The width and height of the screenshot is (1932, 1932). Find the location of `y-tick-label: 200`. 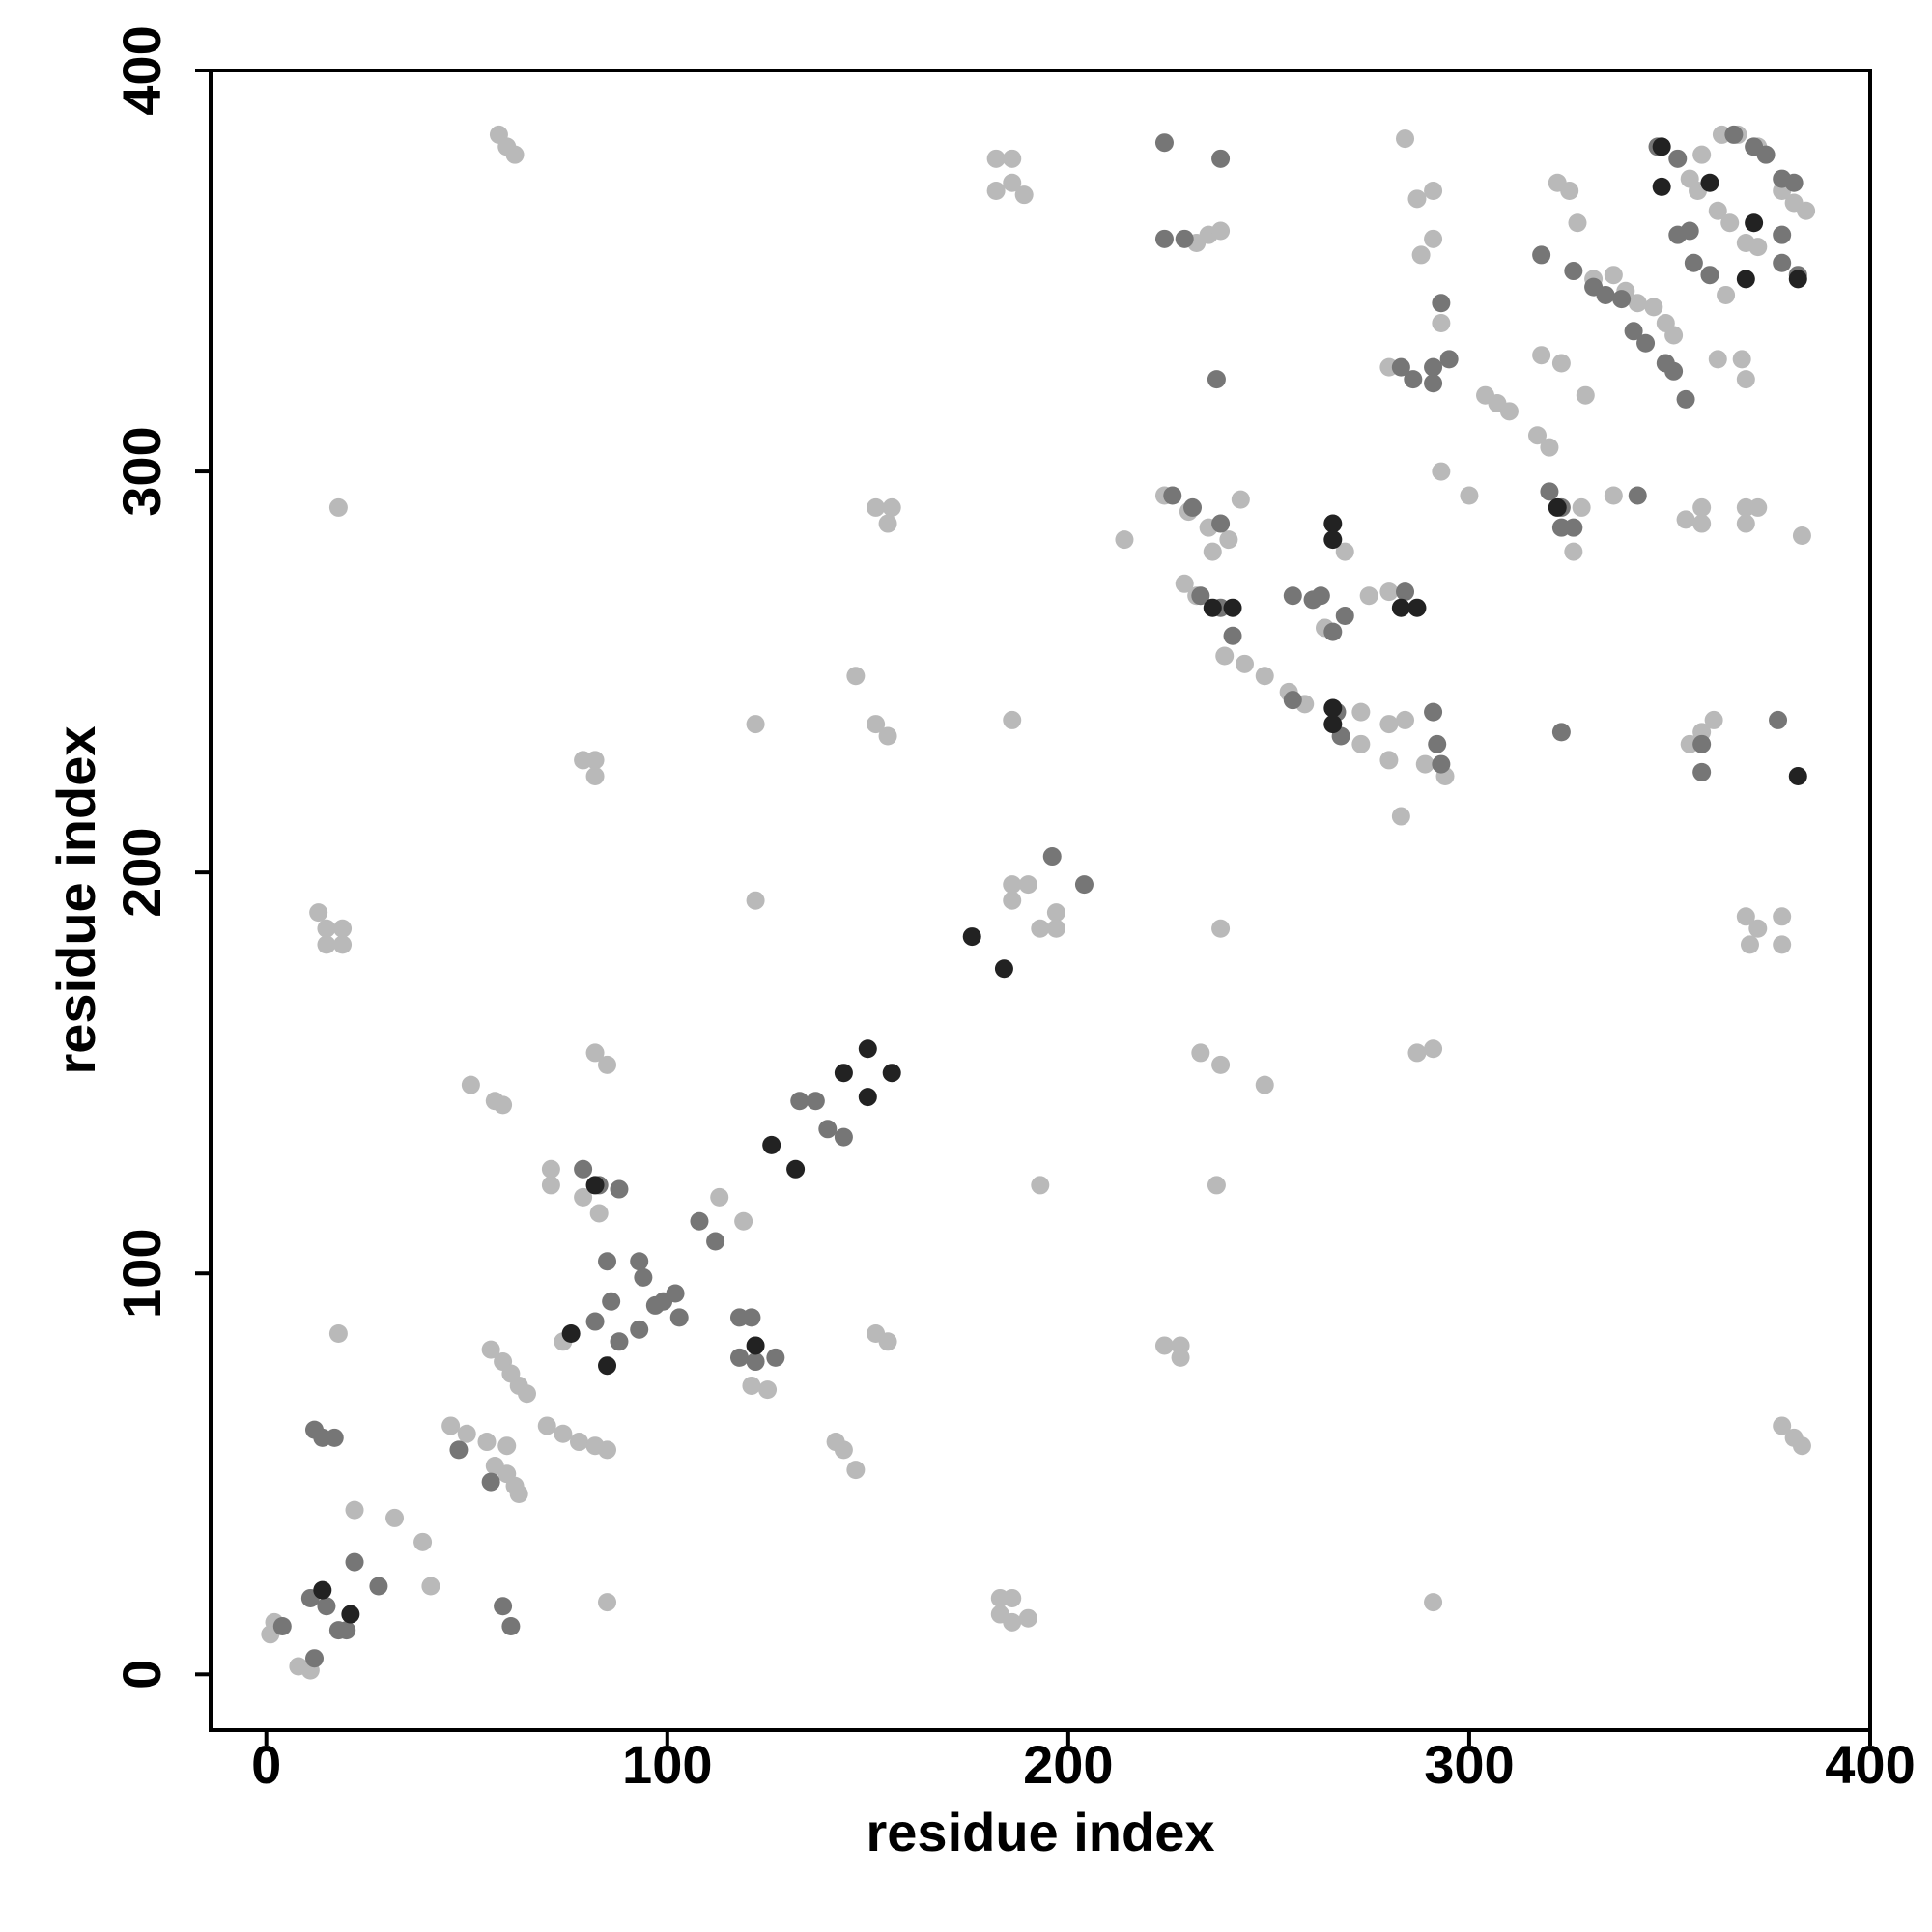

y-tick-label: 200 is located at coordinates (141, 872).